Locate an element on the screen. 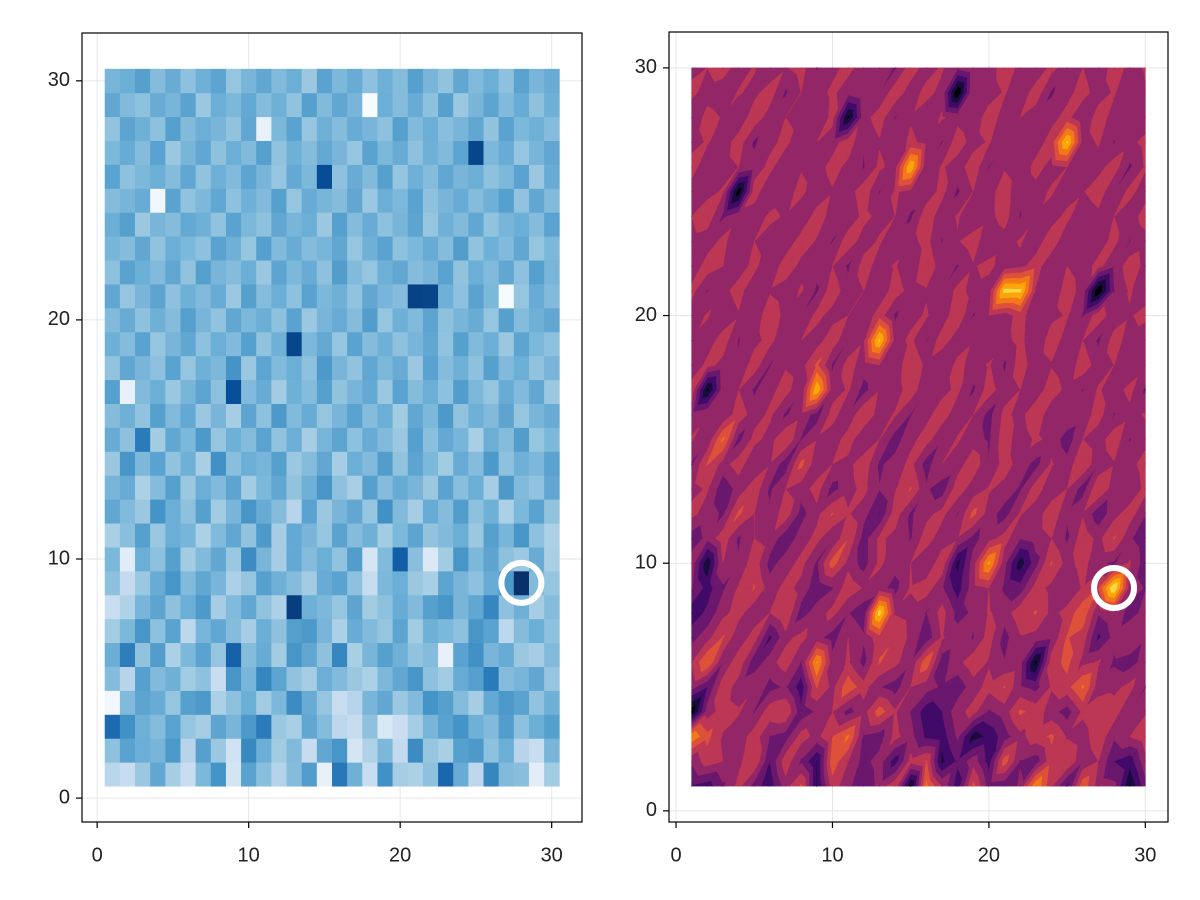 Image resolution: width=1200 pixels, height=900 pixels. contour-band is located at coordinates (693, 734).